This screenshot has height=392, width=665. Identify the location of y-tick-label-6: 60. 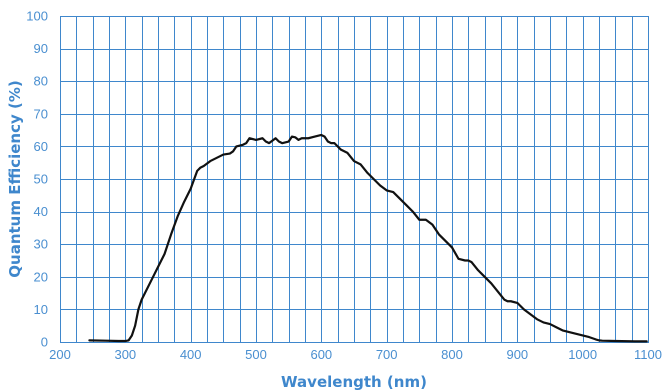
(41, 146).